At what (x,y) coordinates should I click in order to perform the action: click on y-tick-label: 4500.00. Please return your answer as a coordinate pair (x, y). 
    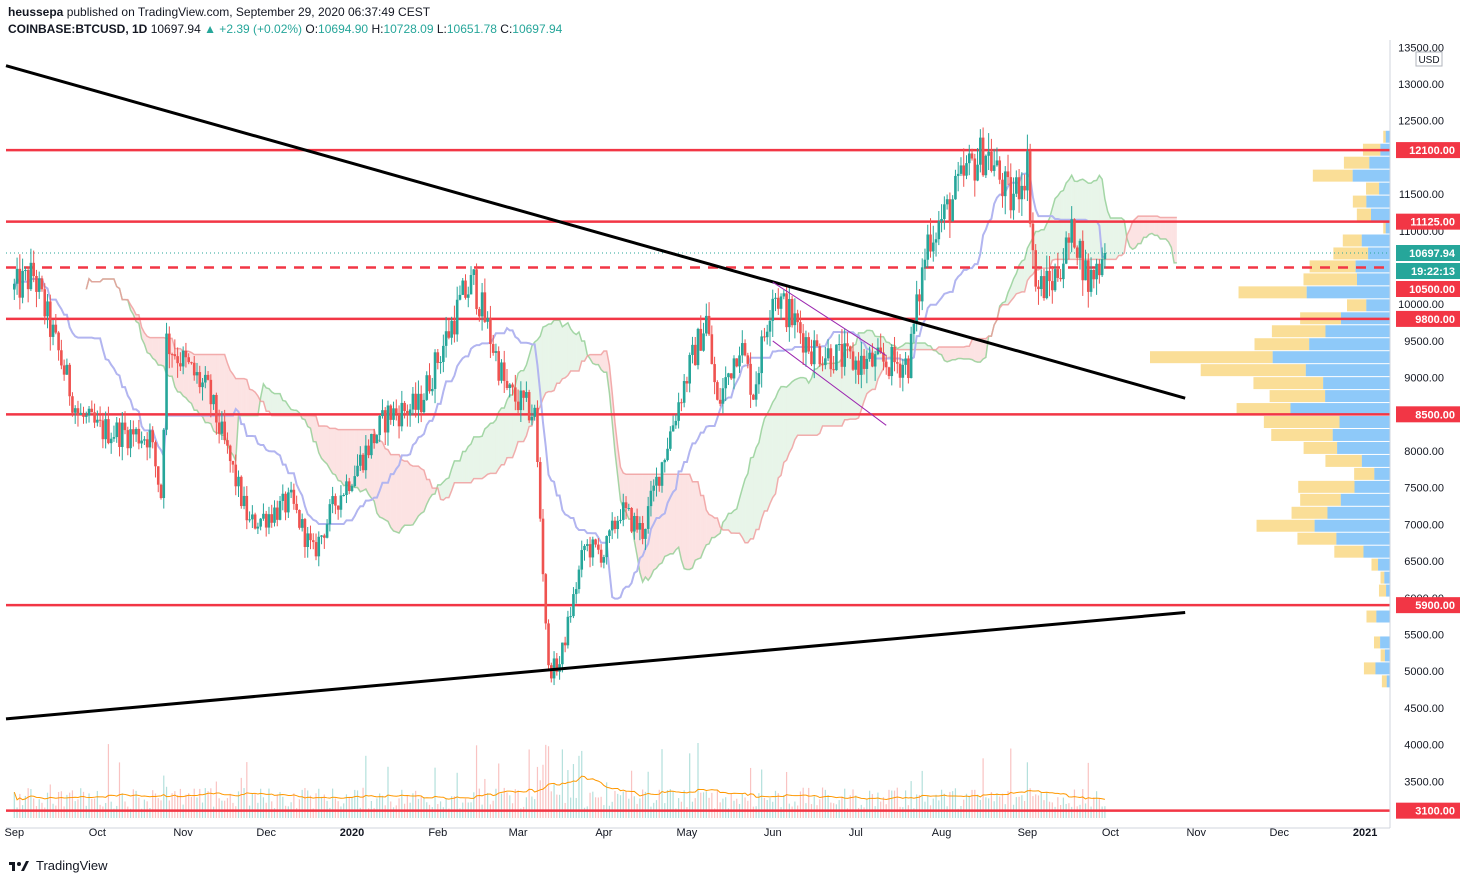
    Looking at the image, I should click on (1424, 709).